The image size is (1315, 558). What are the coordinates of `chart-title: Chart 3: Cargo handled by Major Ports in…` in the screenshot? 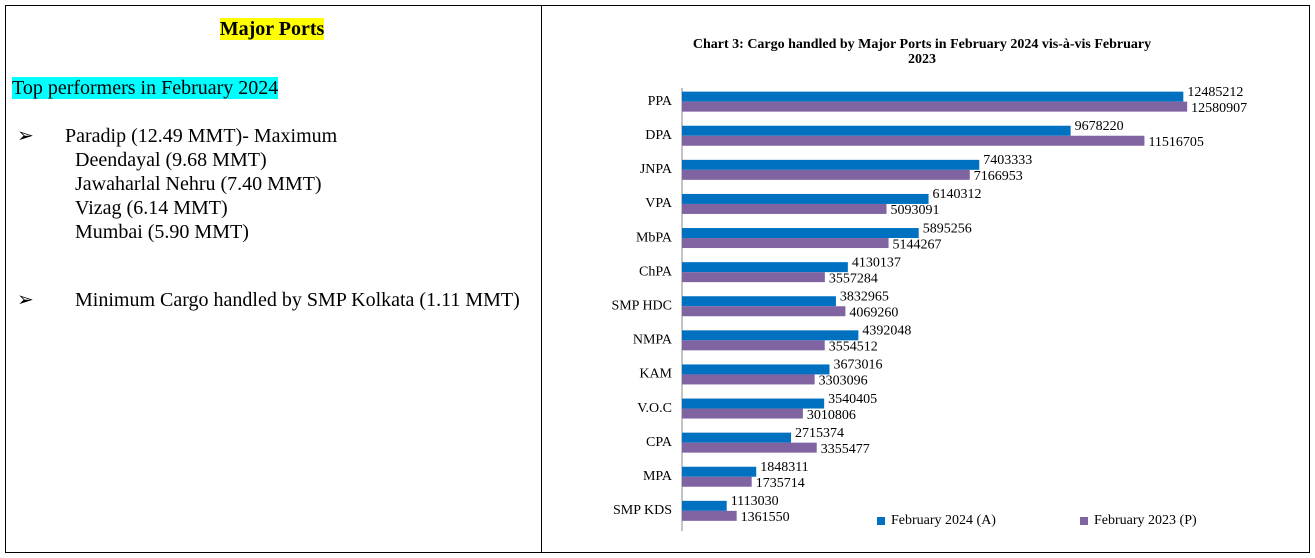 It's located at (922, 44).